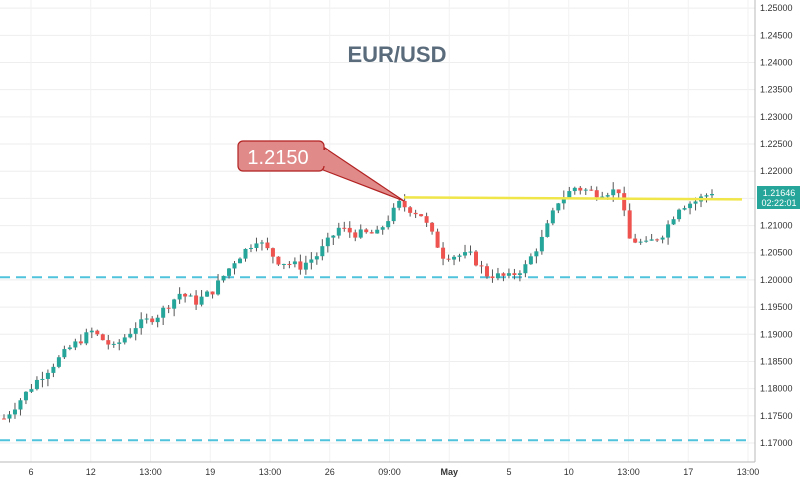 The image size is (800, 482). I want to click on x-tick-label: 19, so click(210, 472).